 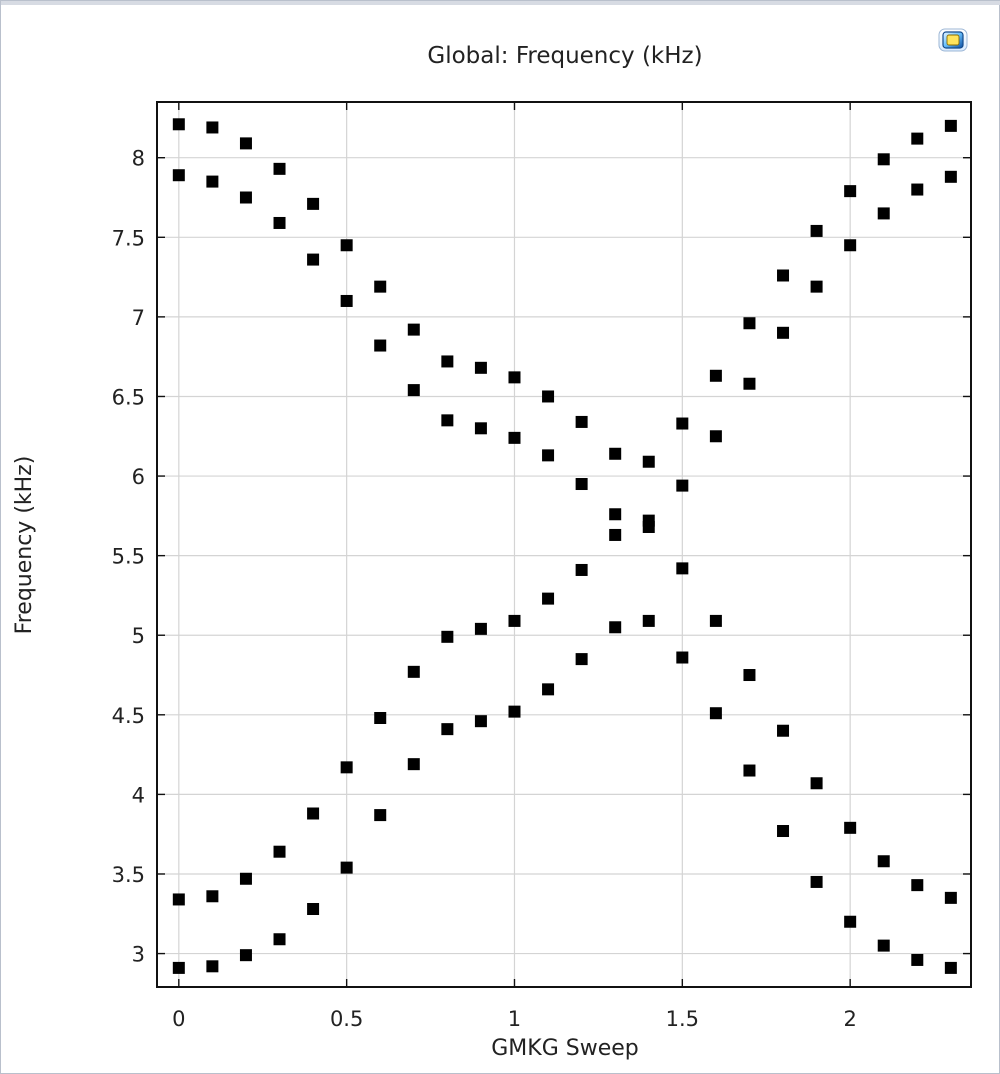 What do you see at coordinates (128, 875) in the screenshot?
I see `y-tick-label: 3.5` at bounding box center [128, 875].